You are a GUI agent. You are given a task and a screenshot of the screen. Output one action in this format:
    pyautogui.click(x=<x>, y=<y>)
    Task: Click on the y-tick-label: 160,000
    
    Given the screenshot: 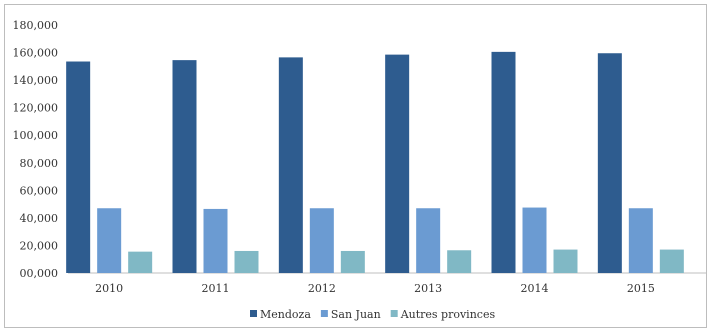 What is the action you would take?
    pyautogui.click(x=36, y=53)
    